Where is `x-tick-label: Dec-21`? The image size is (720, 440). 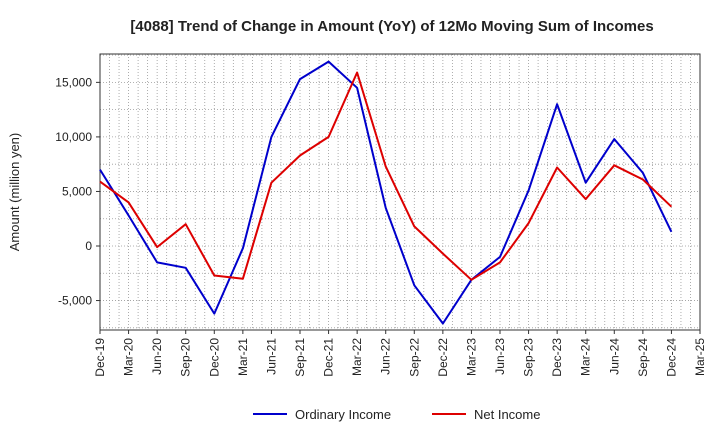 x-tick-label: Dec-21 is located at coordinates (329, 357).